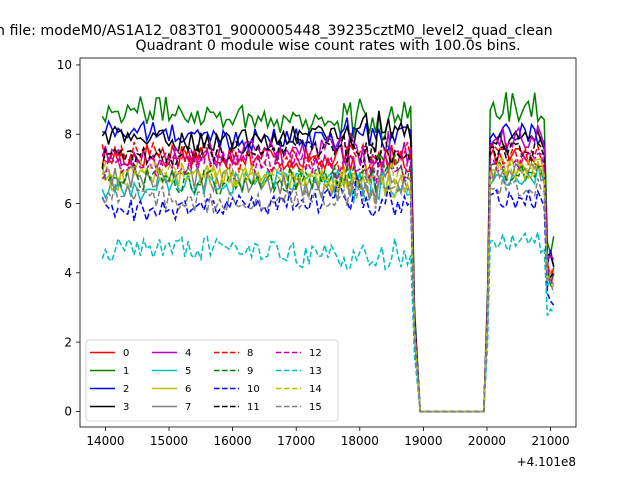 This screenshot has height=480, width=640. I want to click on legend-label-6: 6, so click(188, 389).